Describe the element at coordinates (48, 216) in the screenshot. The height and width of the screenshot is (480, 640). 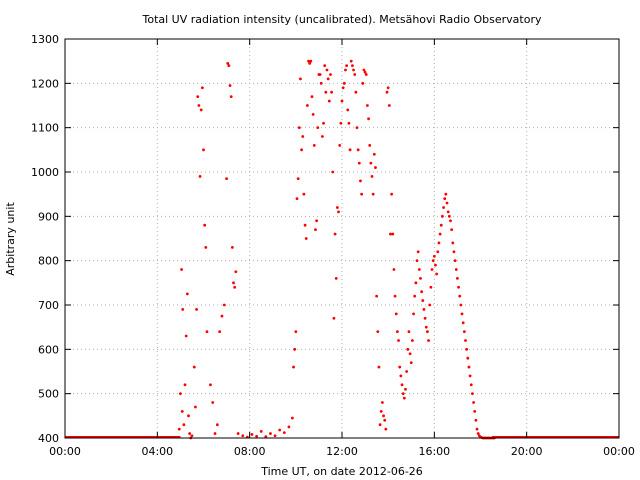
I see `y-tick-label: 900` at that location.